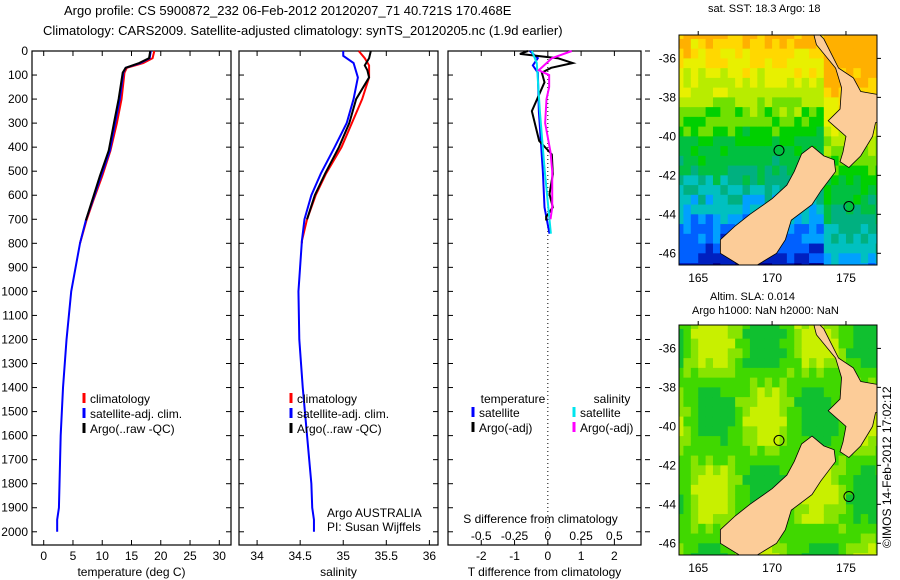 The width and height of the screenshot is (900, 580). Describe the element at coordinates (18, 99) in the screenshot. I see `y-tick-label: 200` at that location.